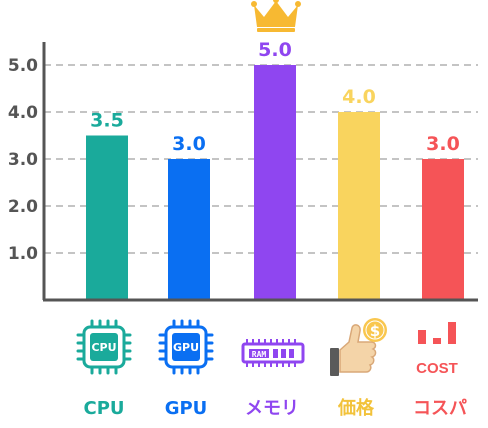 The height and width of the screenshot is (428, 488). I want to click on cost-icon-text: COST, so click(437, 368).